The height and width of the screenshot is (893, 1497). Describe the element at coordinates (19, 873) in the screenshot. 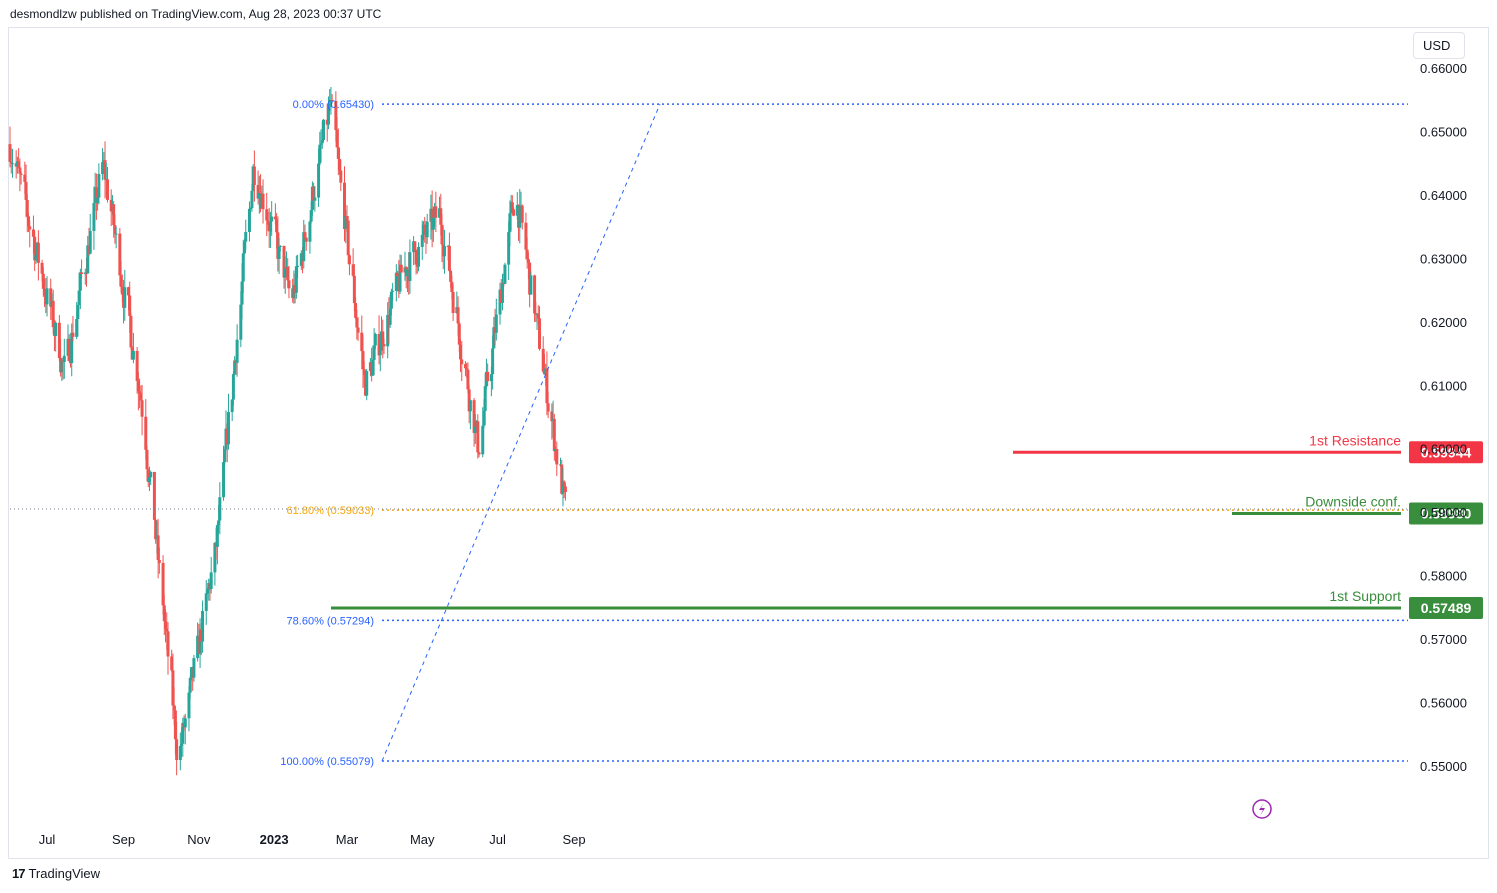

I see `tradingview-logo-icon: 17` at that location.